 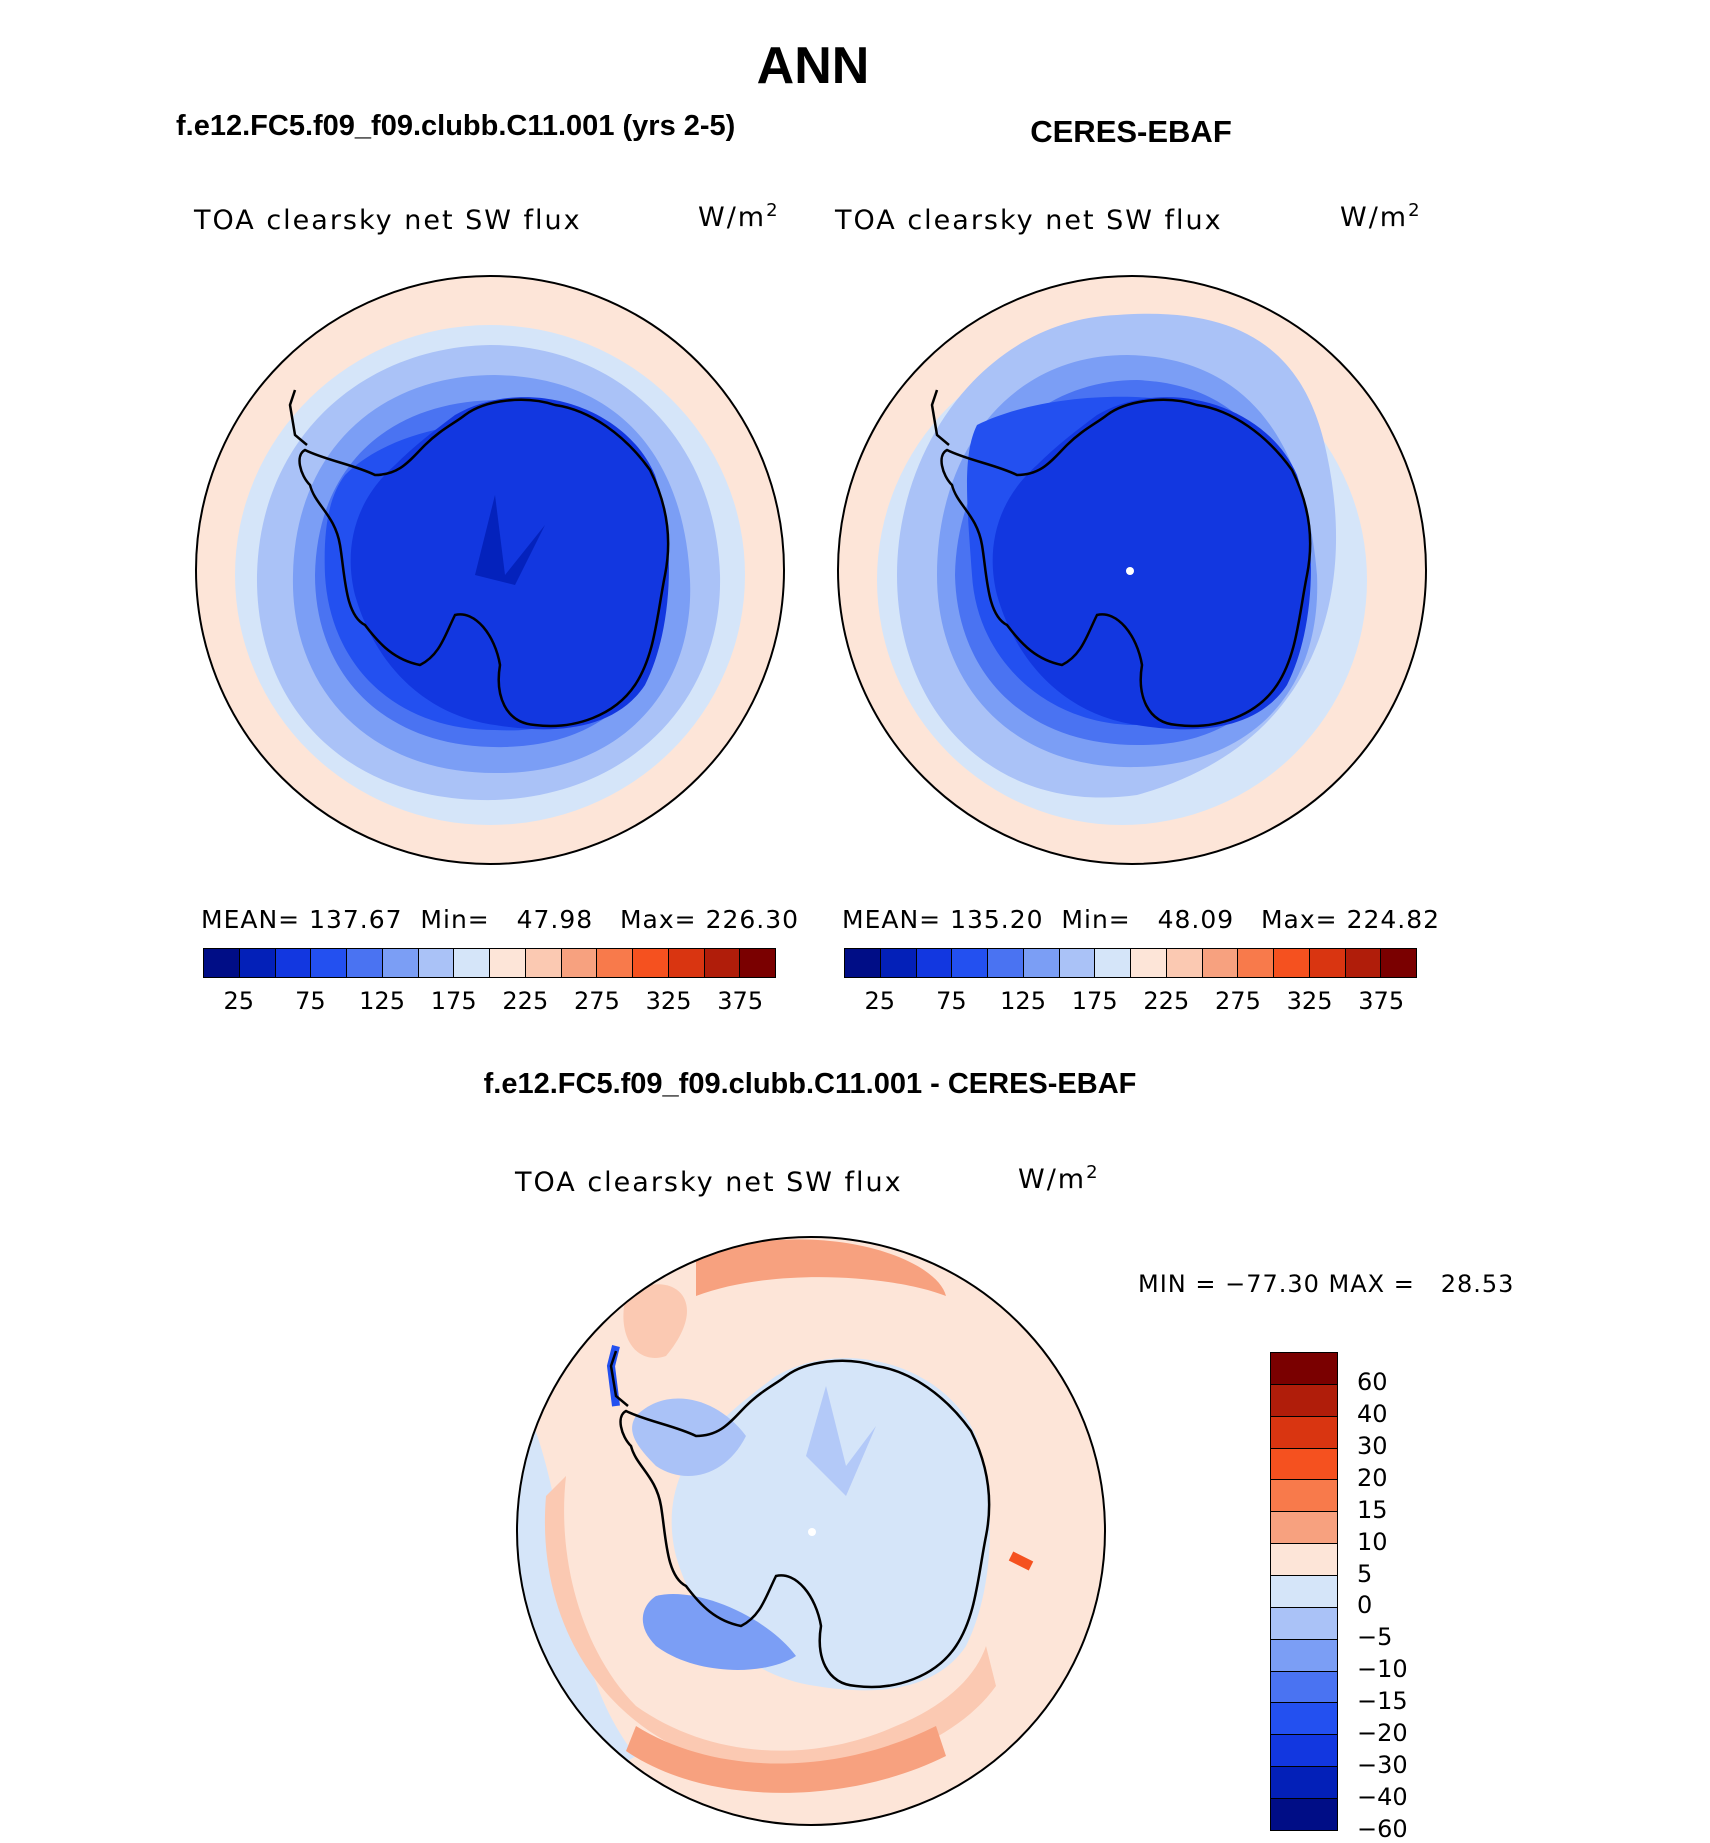 What do you see at coordinates (1382, 1701) in the screenshot?
I see `colorbar-tick-label: −15` at bounding box center [1382, 1701].